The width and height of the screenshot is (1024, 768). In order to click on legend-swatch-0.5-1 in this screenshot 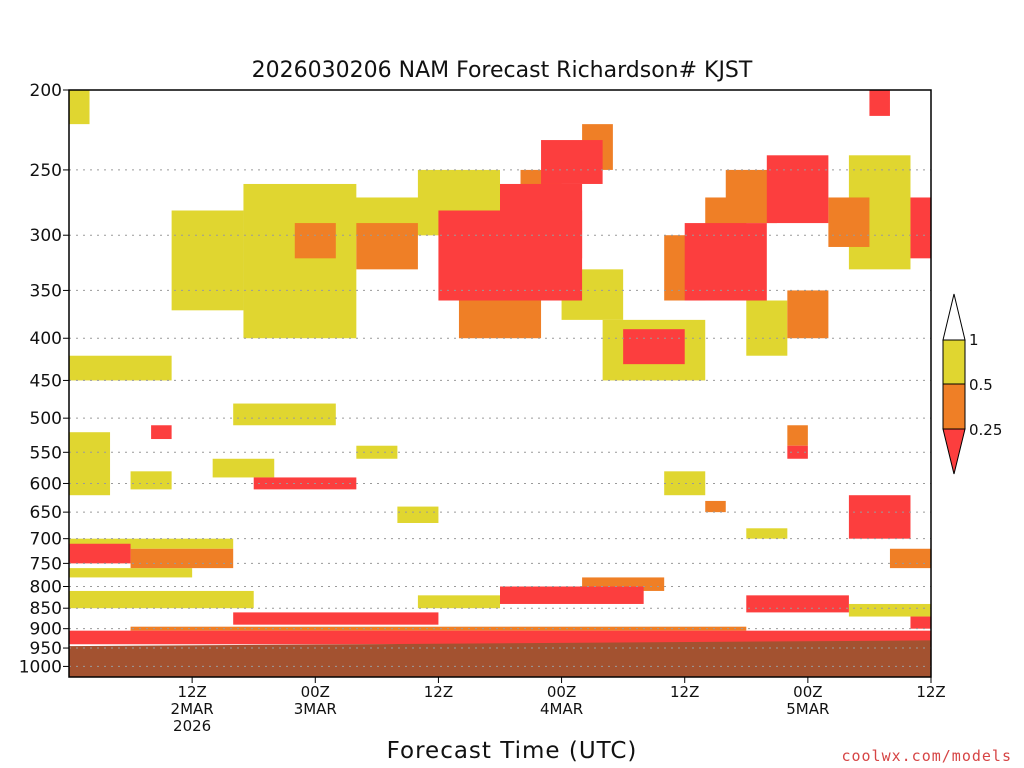, I will do `click(954, 362)`.